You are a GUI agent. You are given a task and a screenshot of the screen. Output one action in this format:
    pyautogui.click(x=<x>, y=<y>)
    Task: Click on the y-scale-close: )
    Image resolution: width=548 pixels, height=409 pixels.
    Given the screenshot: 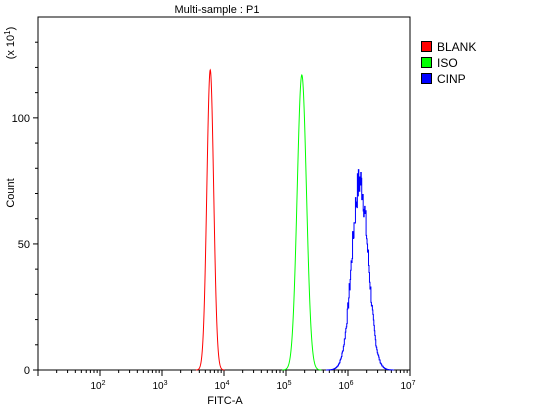 What is the action you would take?
    pyautogui.click(x=11, y=29)
    